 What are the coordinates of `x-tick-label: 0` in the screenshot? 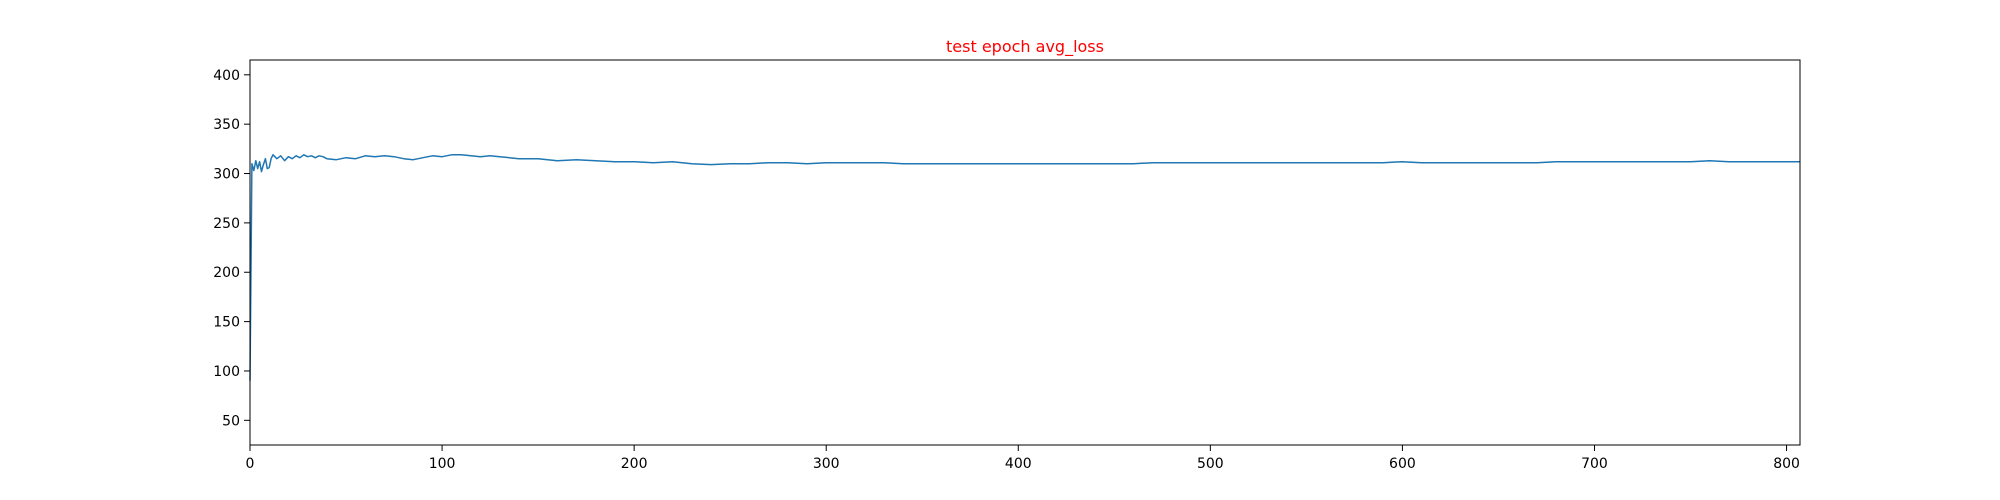 It's located at (250, 464).